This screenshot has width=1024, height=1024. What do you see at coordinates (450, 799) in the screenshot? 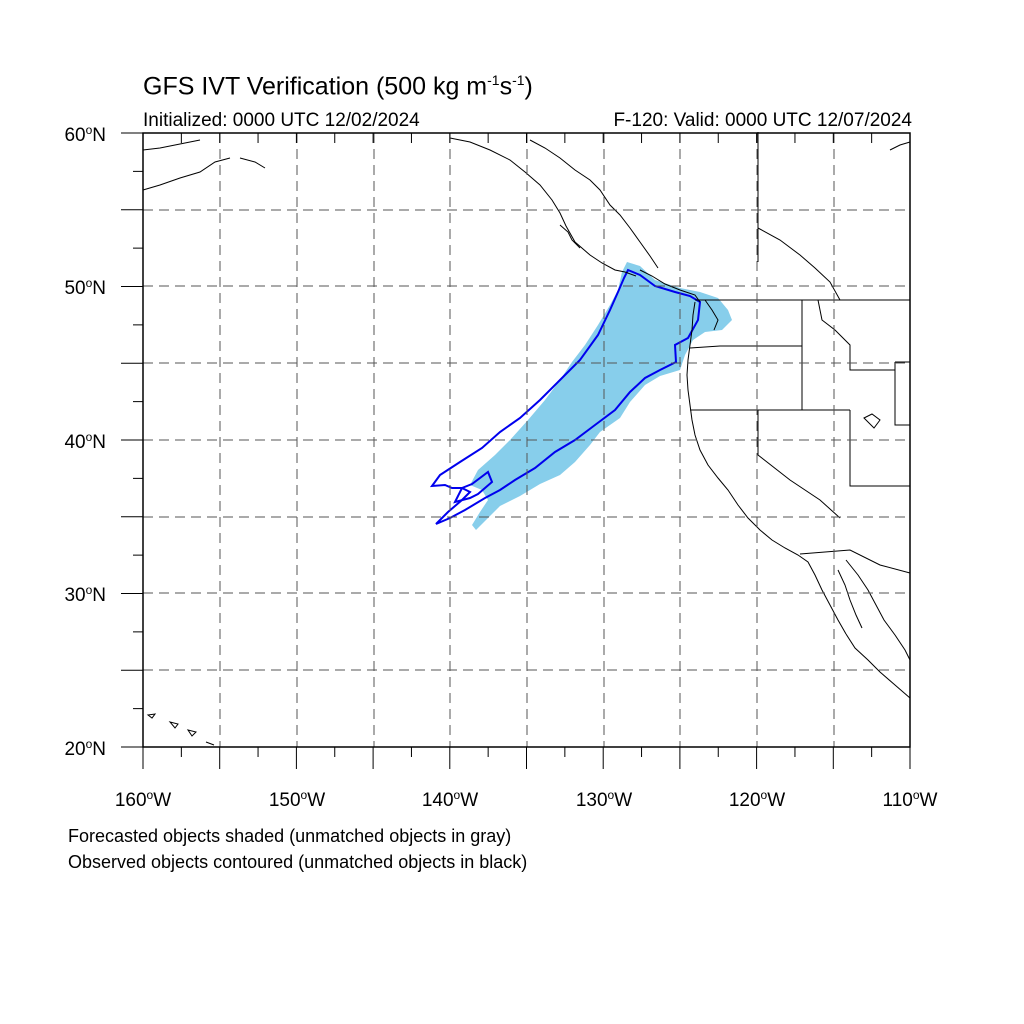
I see `lon-label-140: 140oW` at bounding box center [450, 799].